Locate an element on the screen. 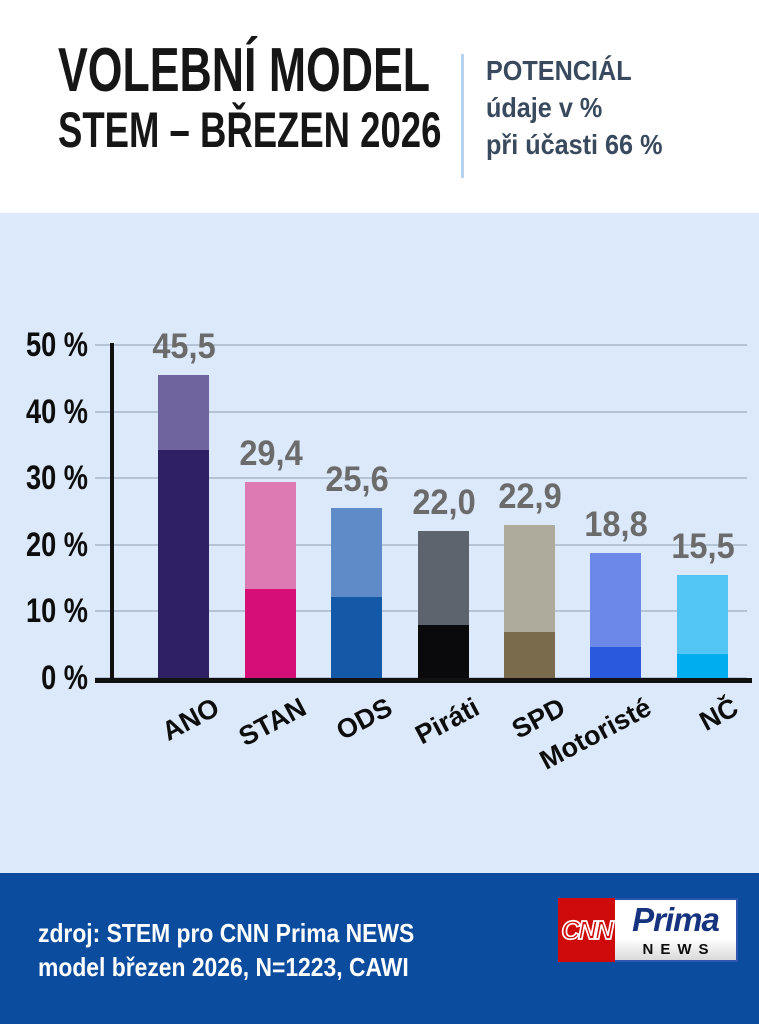 The height and width of the screenshot is (1024, 759). bar-value-label: 45,5 is located at coordinates (183, 346).